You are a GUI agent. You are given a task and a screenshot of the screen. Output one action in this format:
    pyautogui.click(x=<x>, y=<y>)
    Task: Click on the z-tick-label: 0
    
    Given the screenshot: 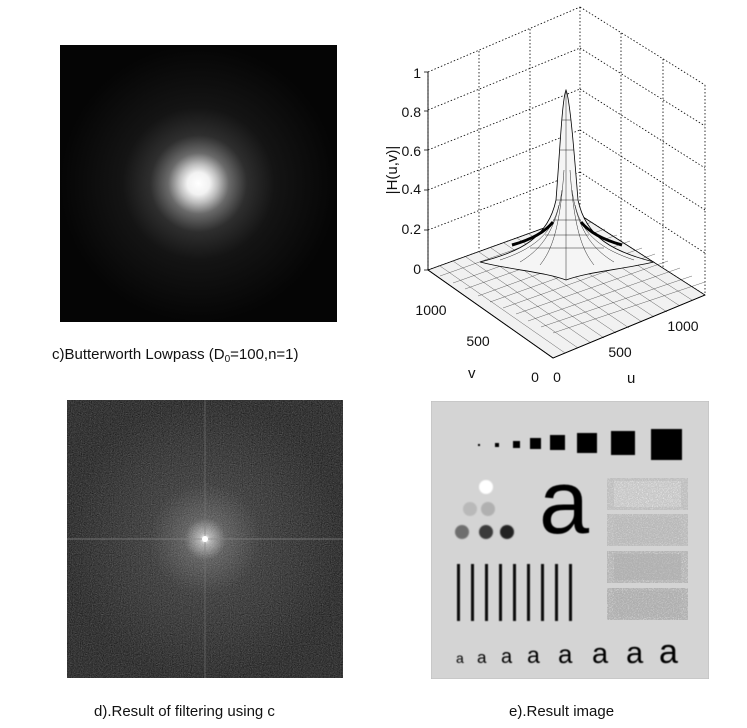 What is the action you would take?
    pyautogui.click(x=417, y=269)
    